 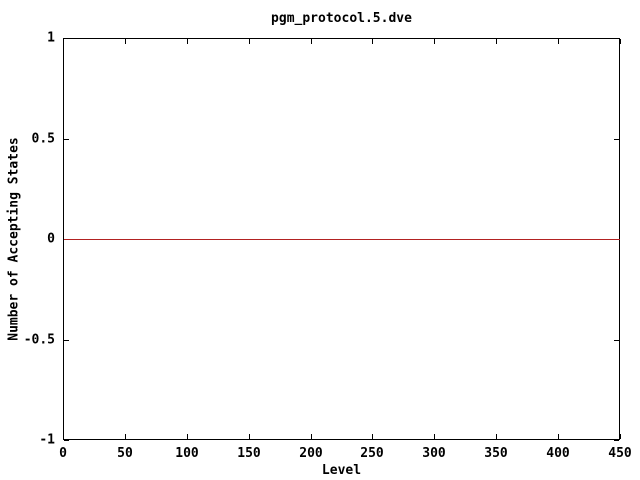 What do you see at coordinates (51, 38) in the screenshot?
I see `y-tick-label: 1` at bounding box center [51, 38].